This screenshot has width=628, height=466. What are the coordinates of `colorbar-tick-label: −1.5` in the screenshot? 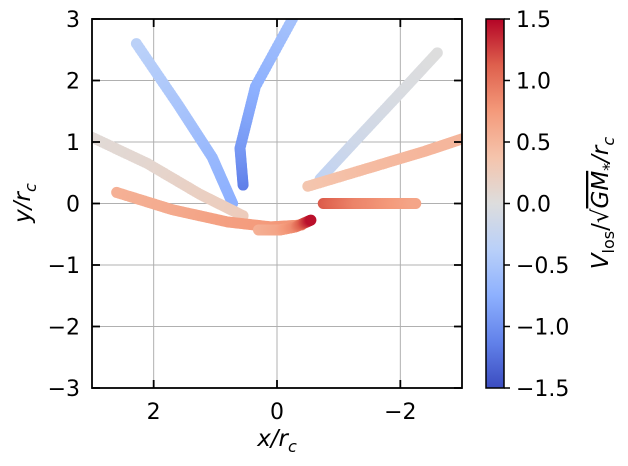 It's located at (542, 389).